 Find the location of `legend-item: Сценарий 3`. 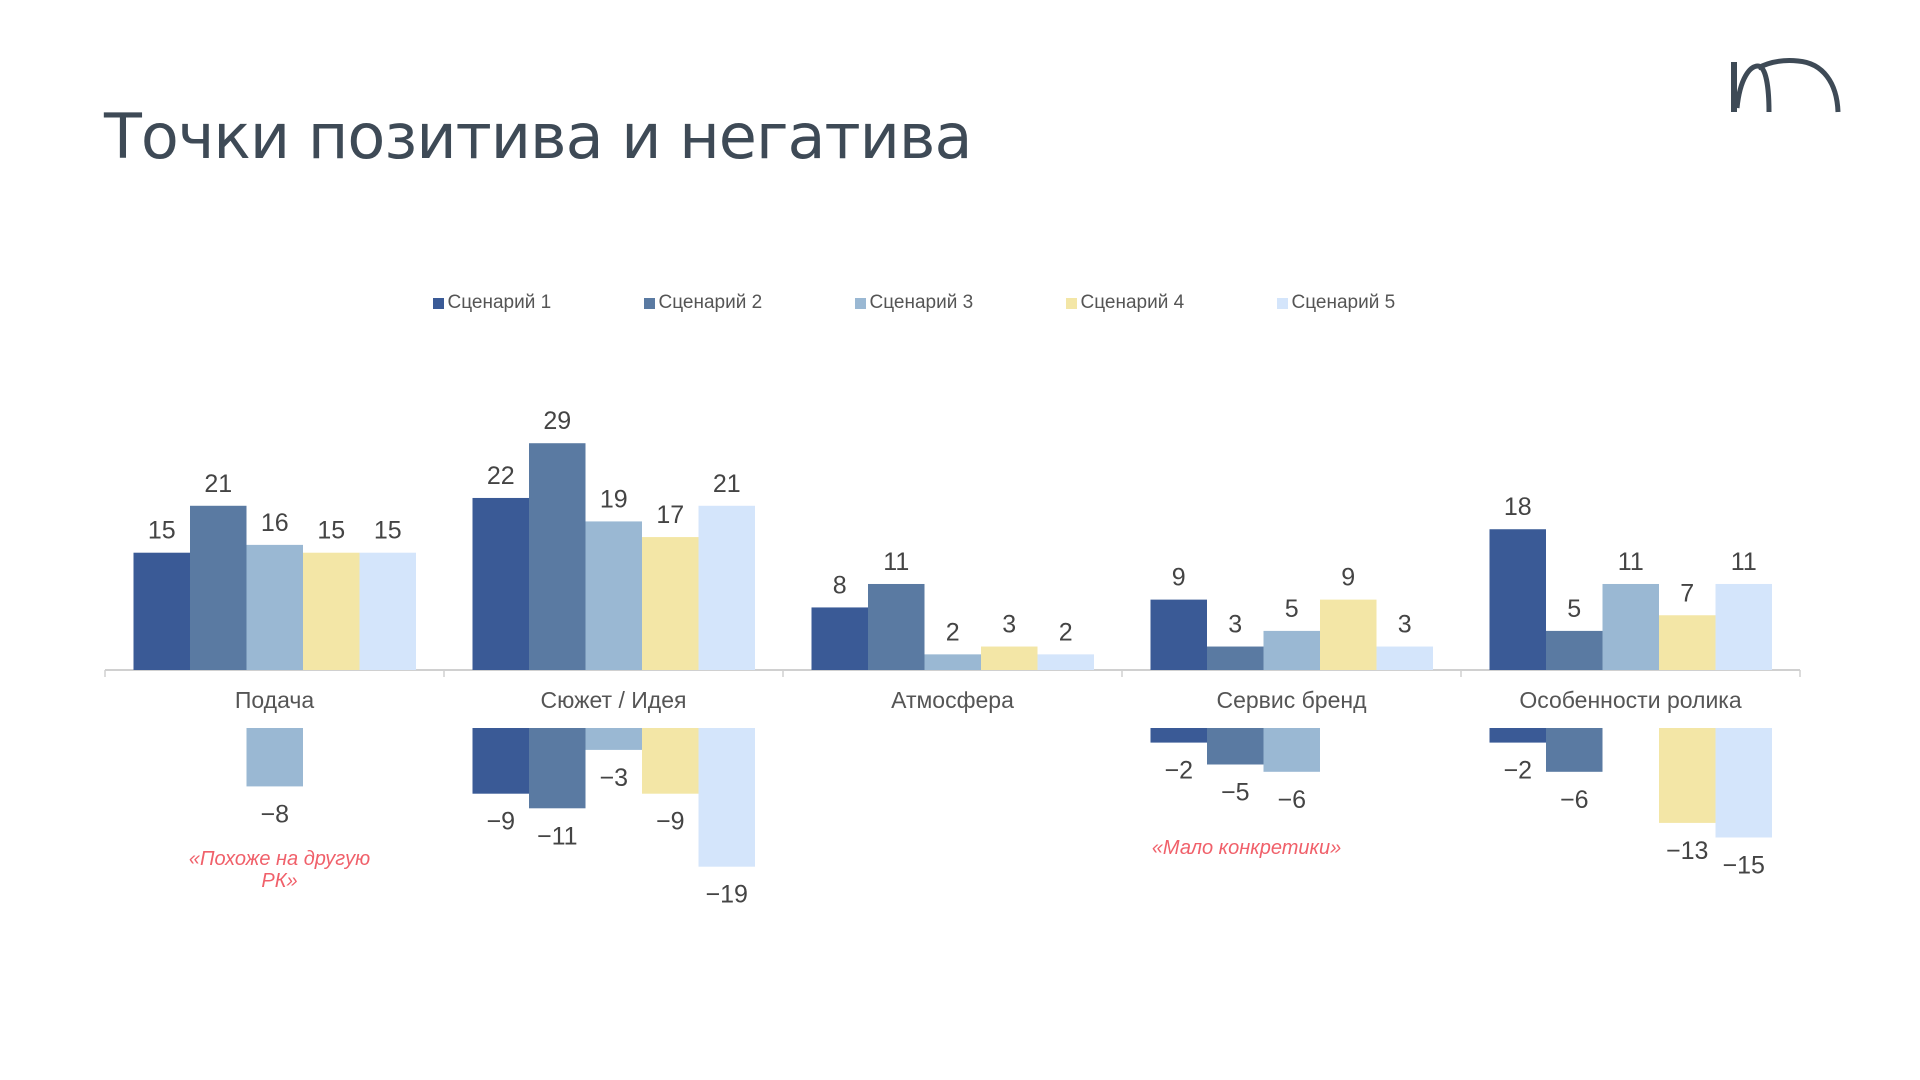

legend-item: Сценарий 3 is located at coordinates (960, 303).